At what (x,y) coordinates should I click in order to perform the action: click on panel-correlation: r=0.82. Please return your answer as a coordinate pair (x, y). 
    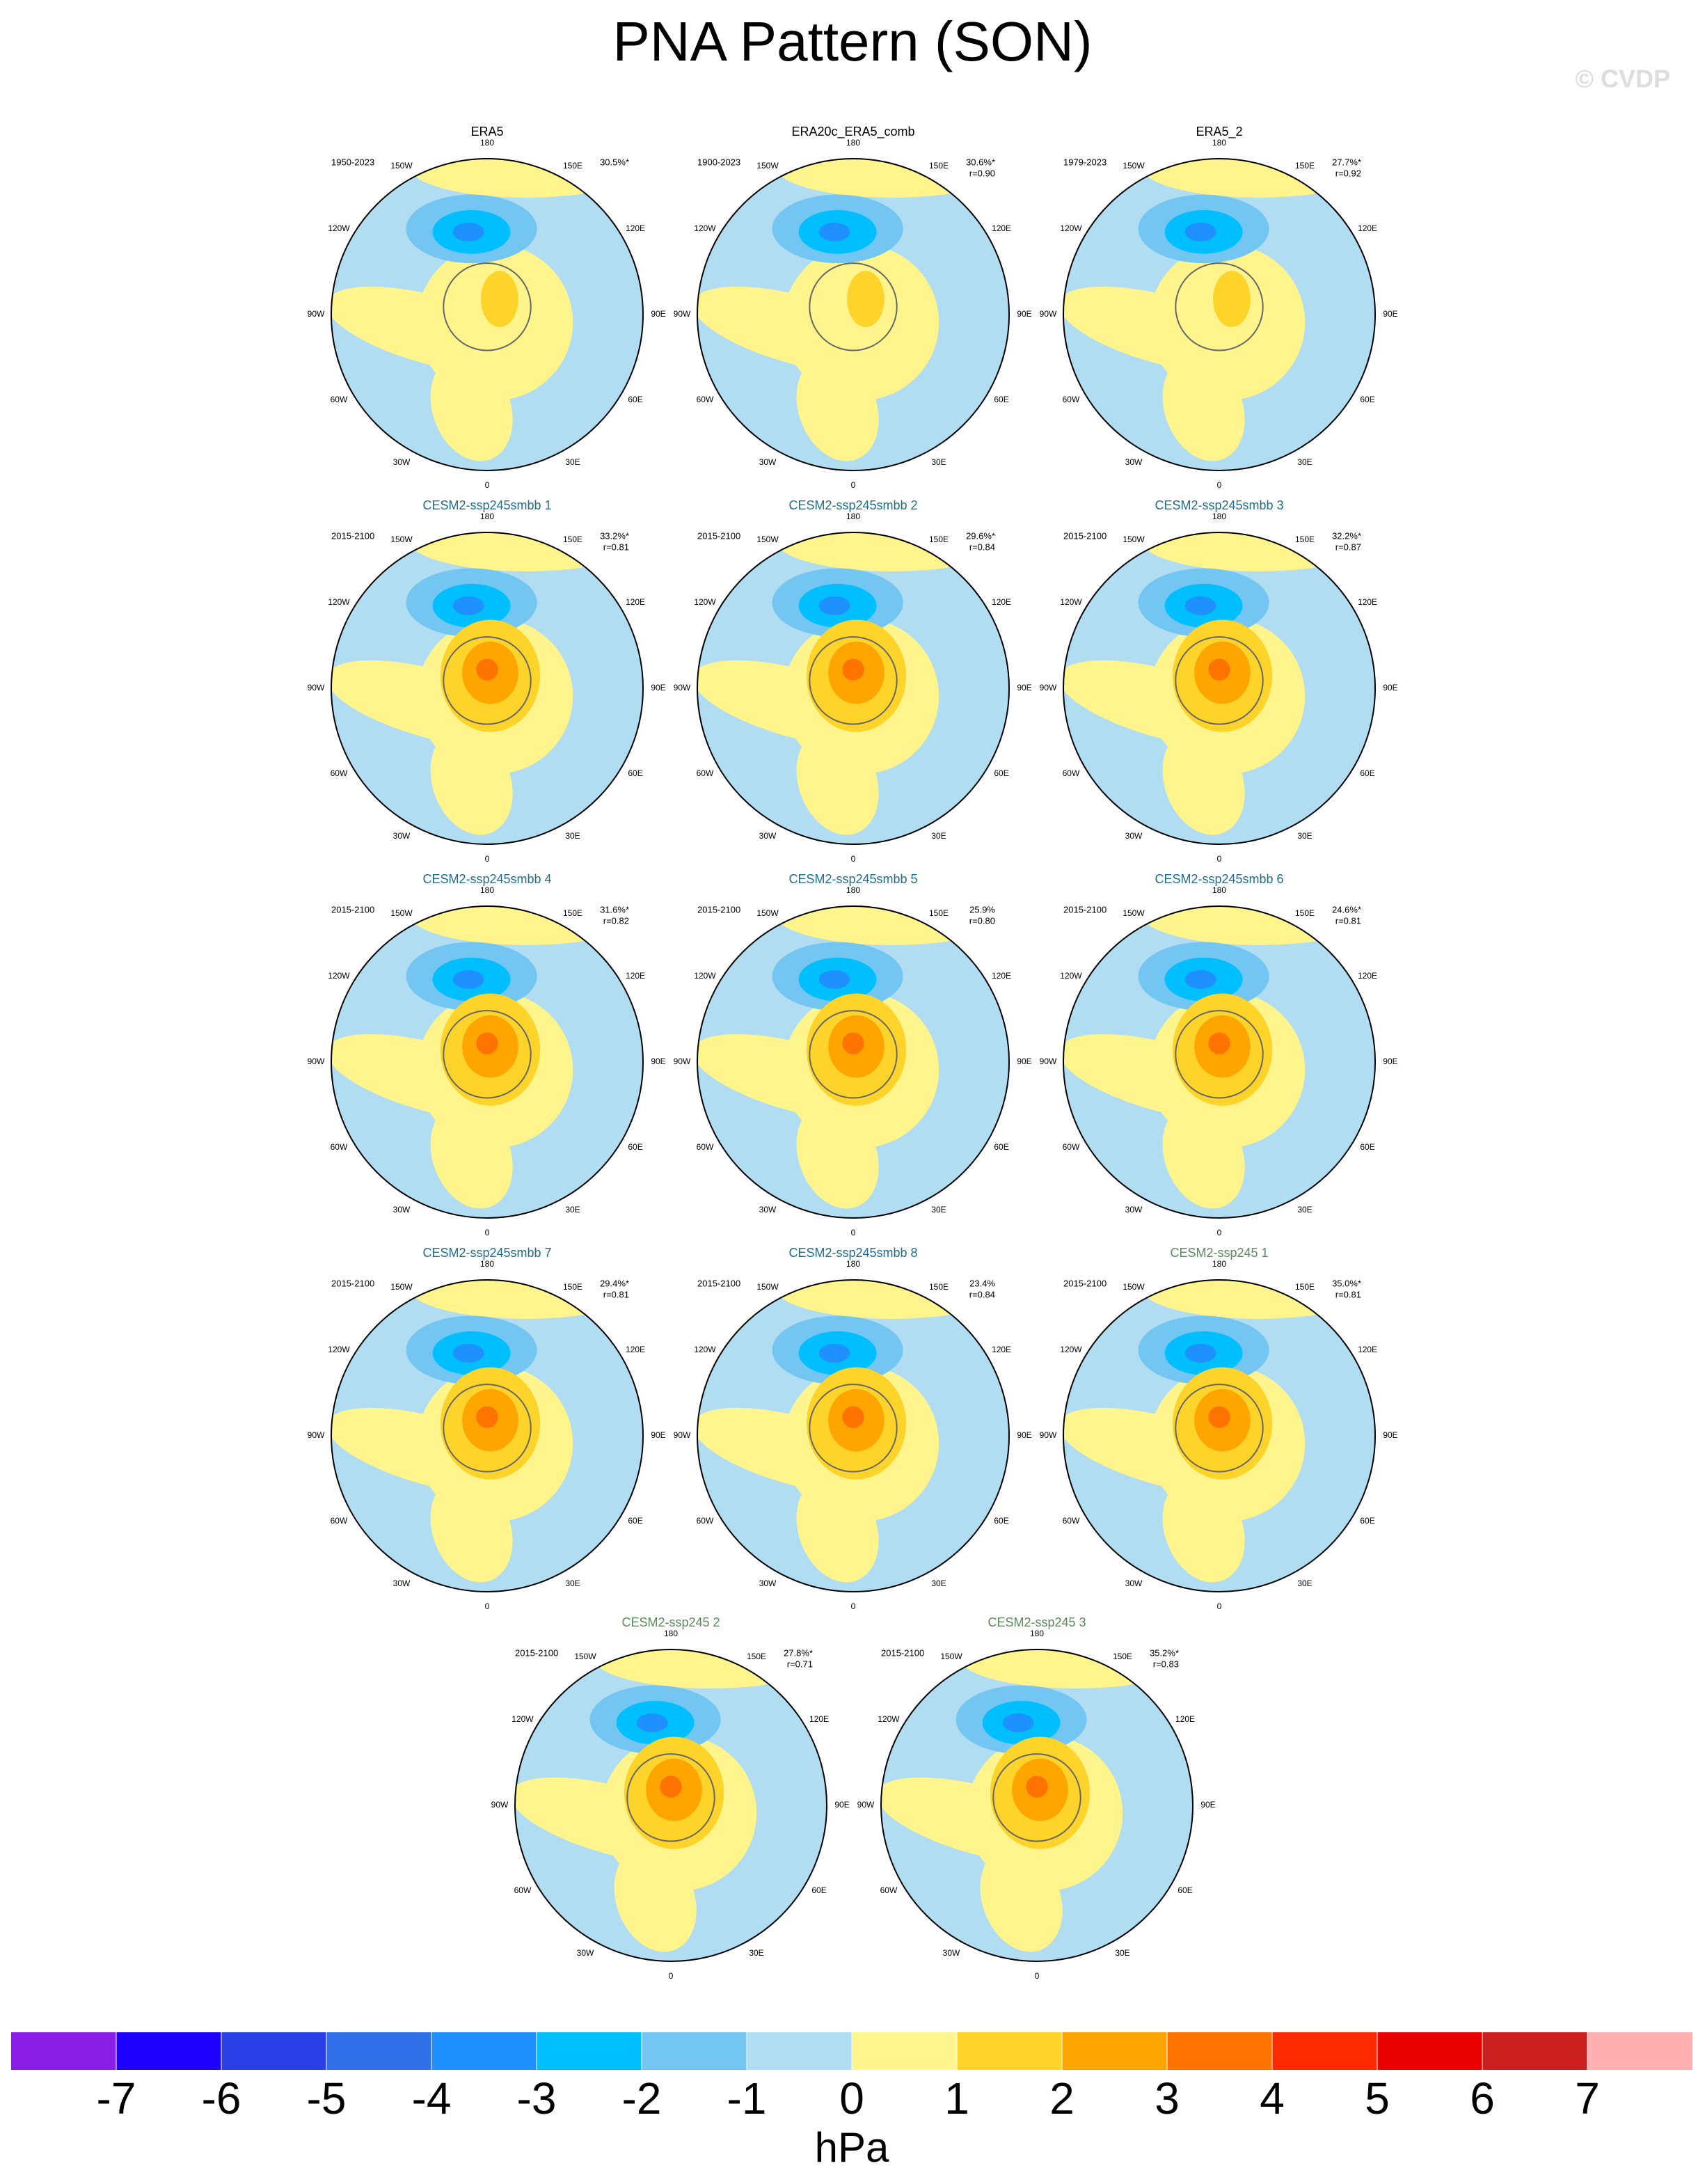
    Looking at the image, I should click on (616, 921).